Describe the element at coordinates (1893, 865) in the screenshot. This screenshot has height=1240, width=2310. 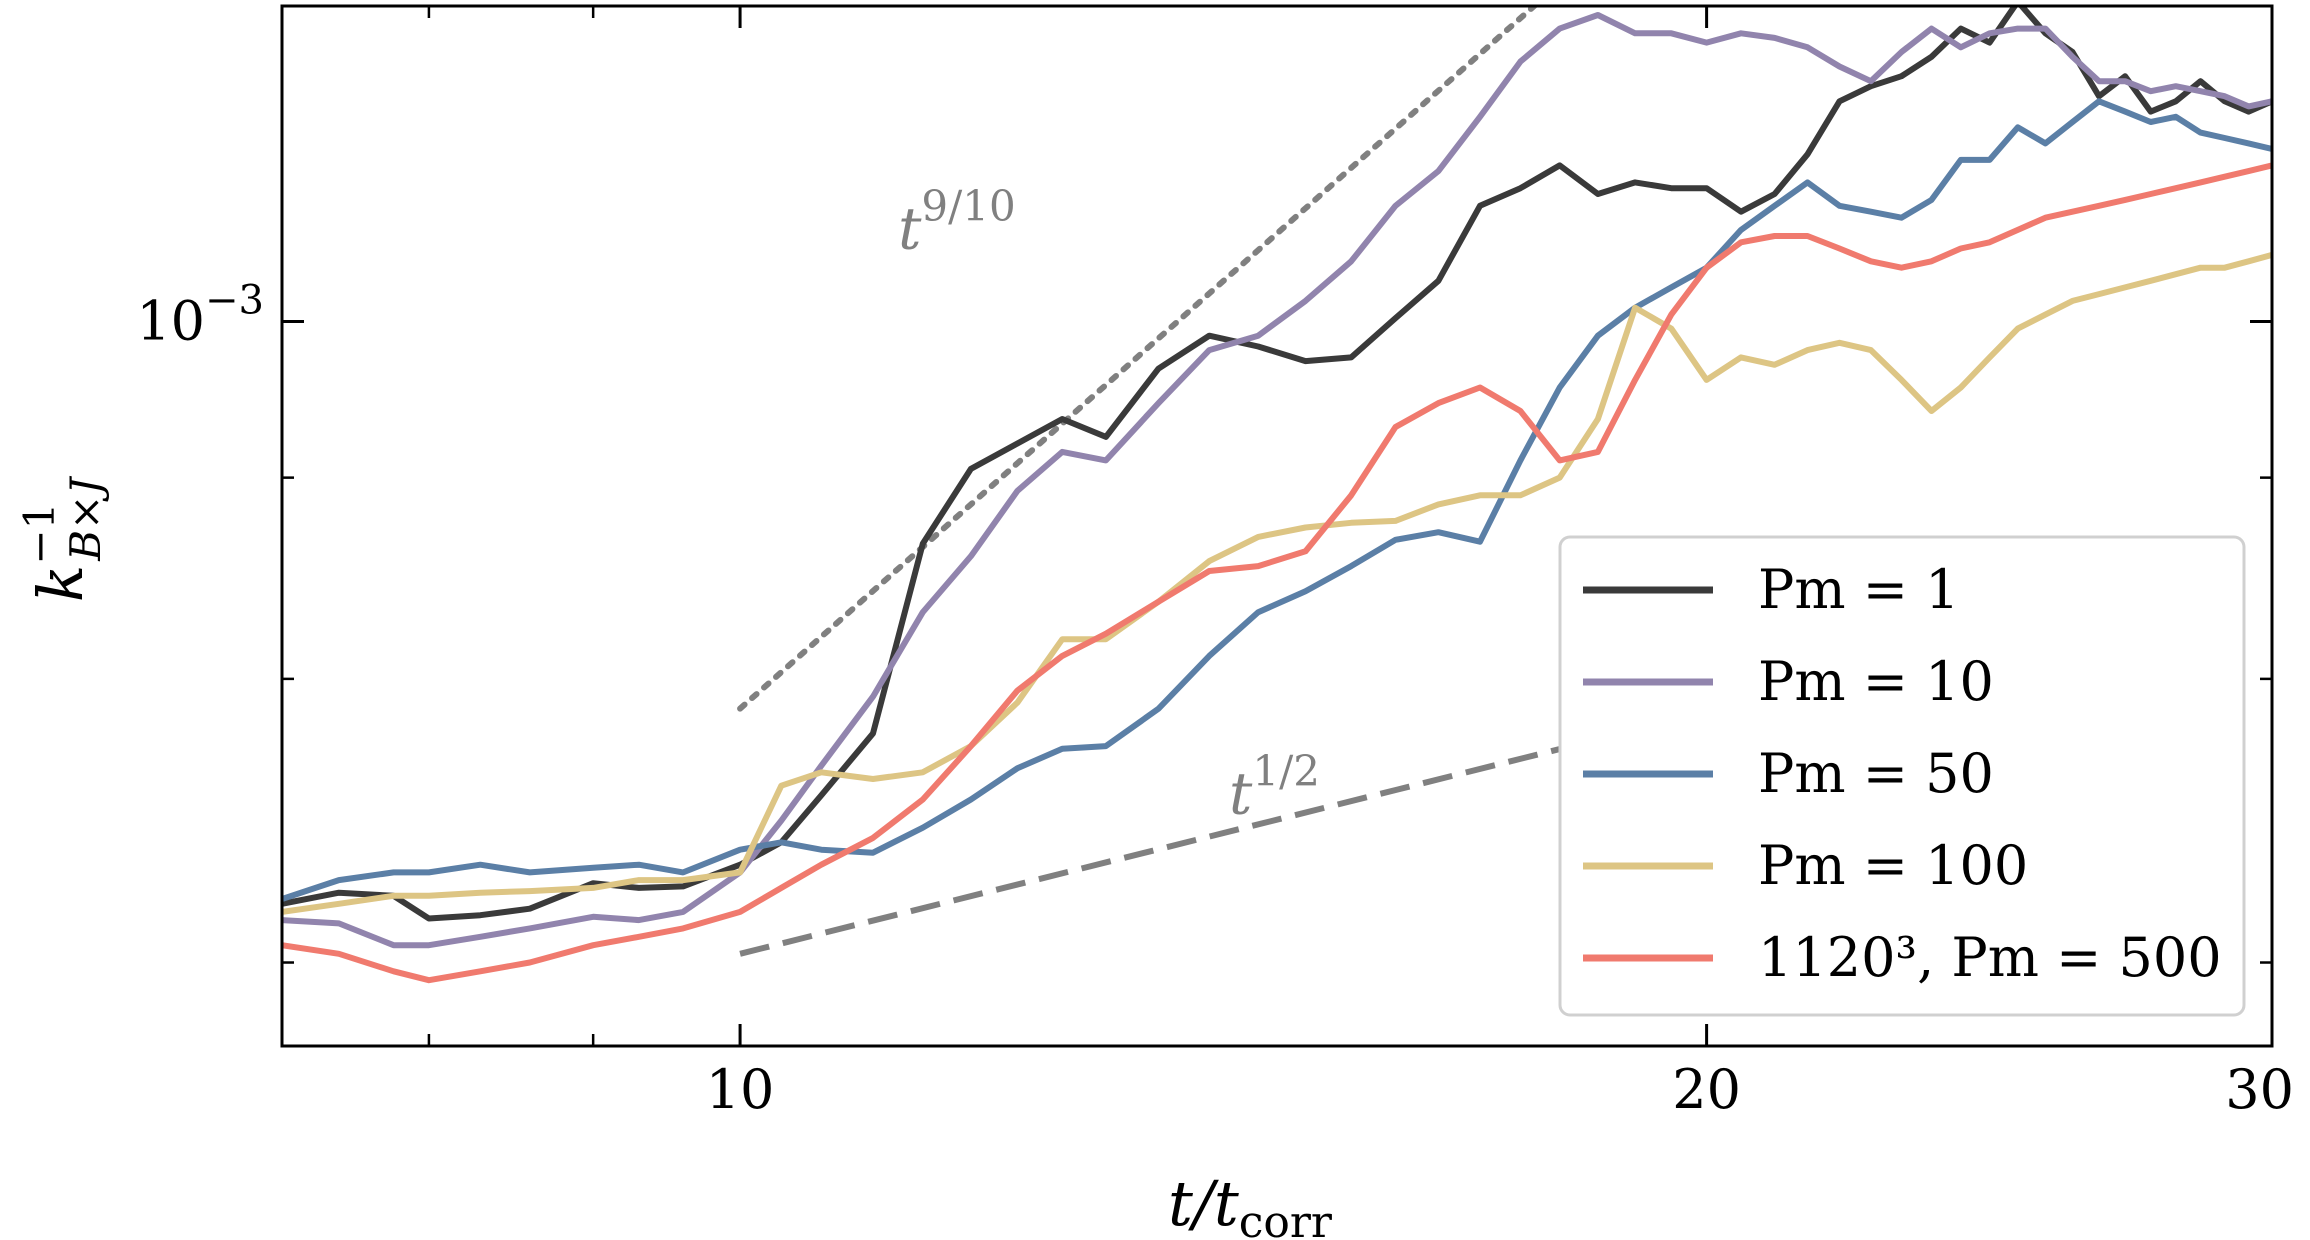
I see `legend-label-4: Pm = 100` at that location.